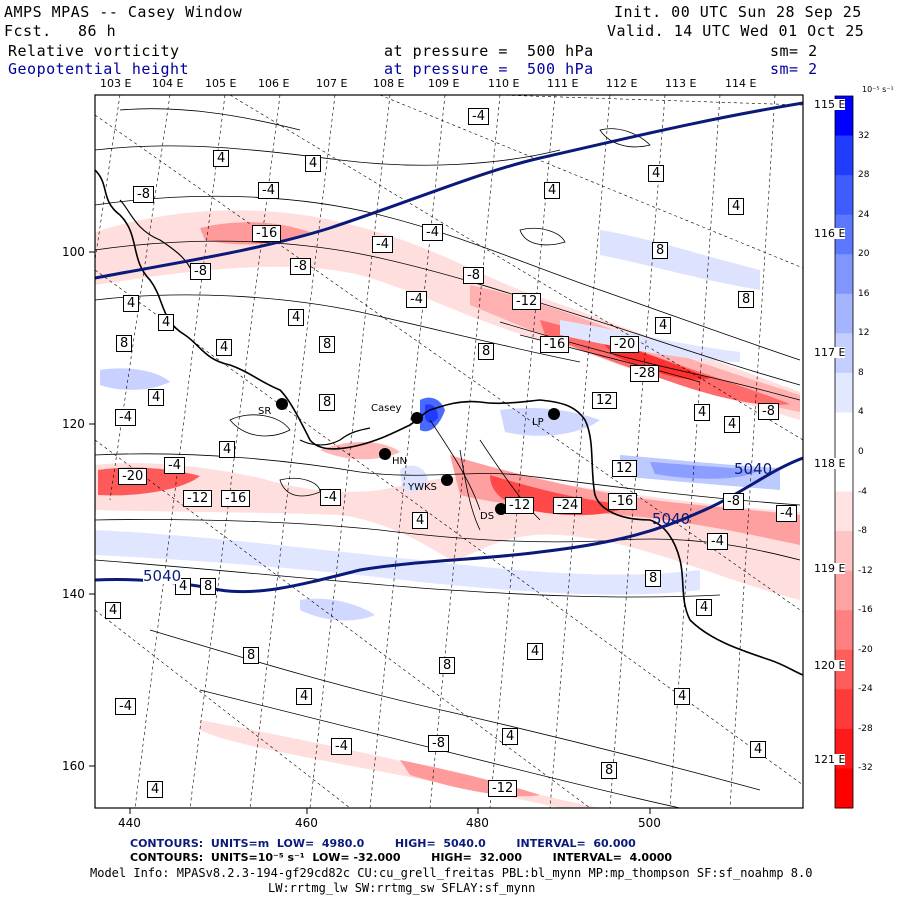 The height and width of the screenshot is (900, 900). Describe the element at coordinates (861, 412) in the screenshot. I see `colorbar-tick-label: 4` at that location.